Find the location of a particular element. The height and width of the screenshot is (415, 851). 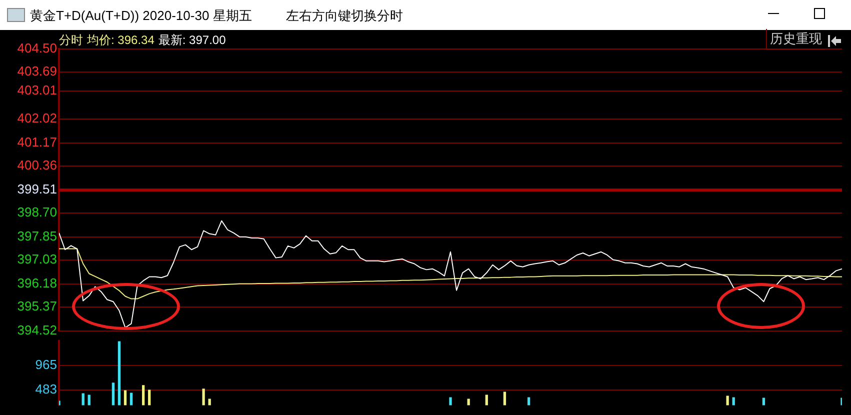

y-tick-label: 402.02 is located at coordinates (37, 118).